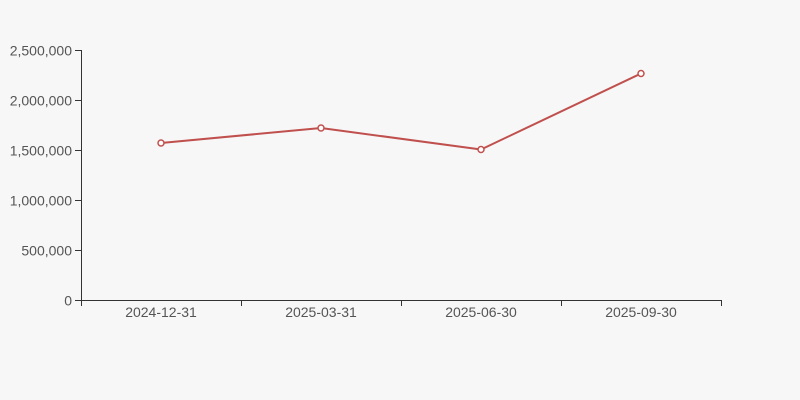  Describe the element at coordinates (41, 101) in the screenshot. I see `y-tick-label: 2,000,000` at that location.